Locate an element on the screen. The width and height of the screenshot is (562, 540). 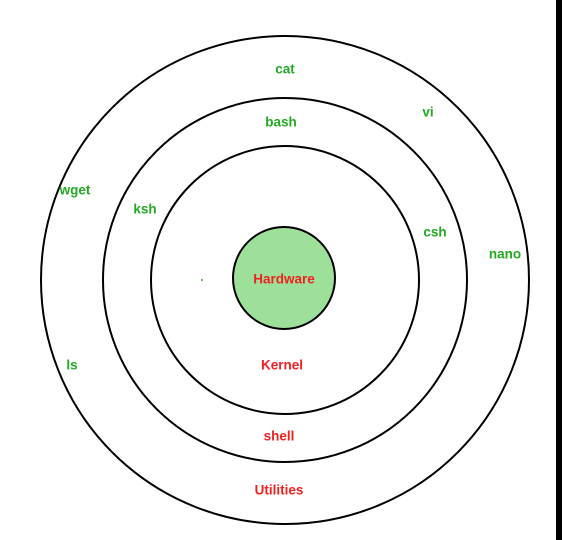
shell-csh: csh is located at coordinates (434, 232).